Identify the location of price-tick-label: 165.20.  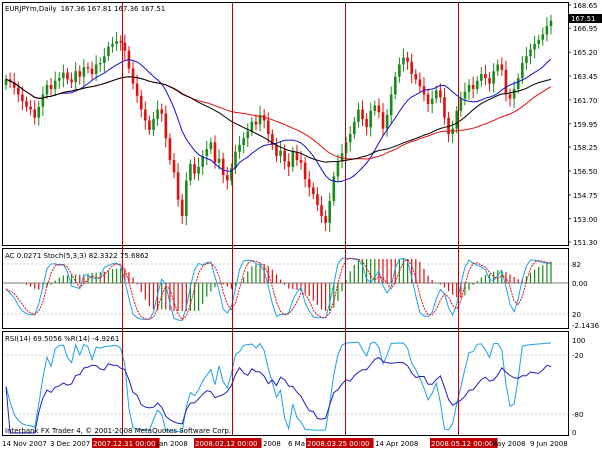
(585, 53).